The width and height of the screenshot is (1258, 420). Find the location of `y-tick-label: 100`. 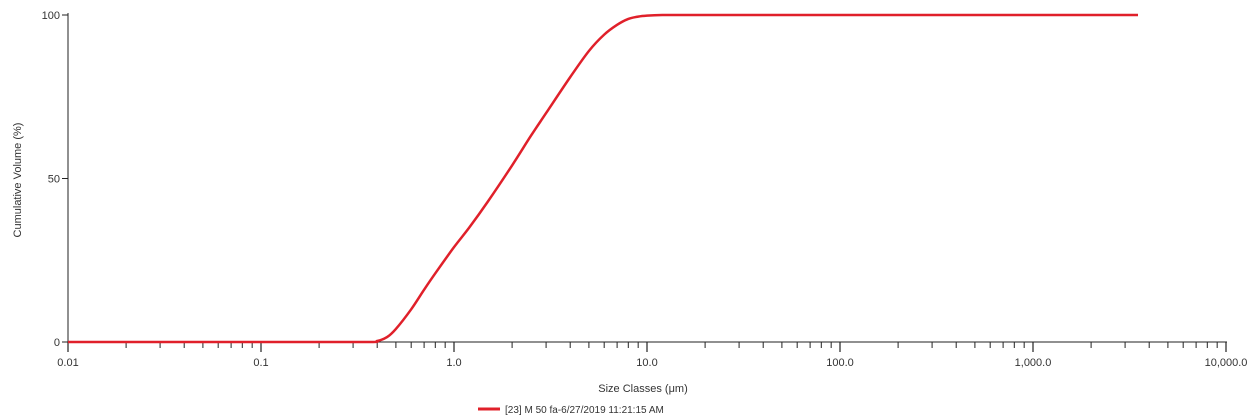

y-tick-label: 100 is located at coordinates (51, 16).